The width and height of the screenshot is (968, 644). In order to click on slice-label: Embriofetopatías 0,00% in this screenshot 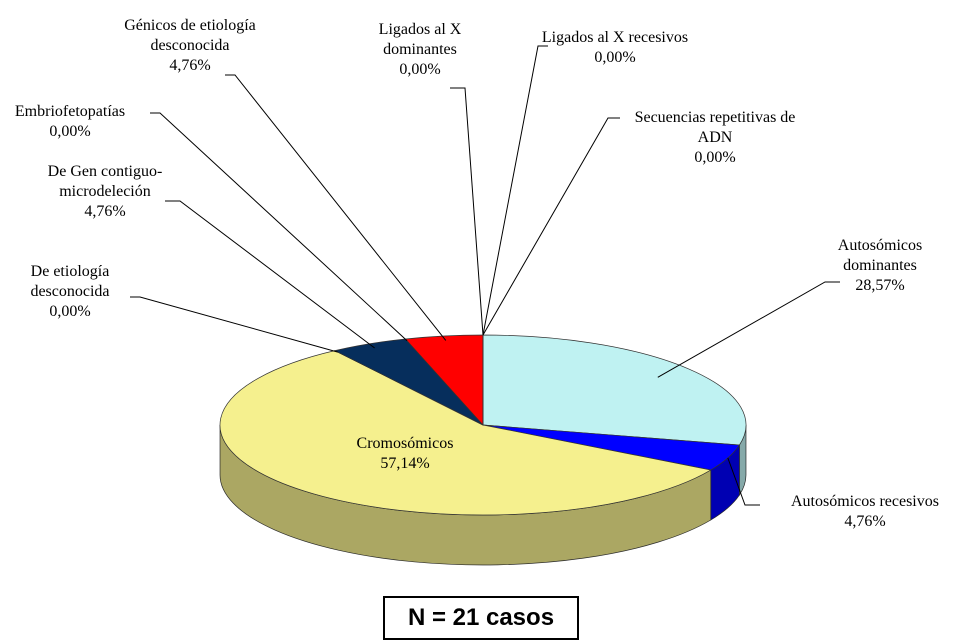, I will do `click(70, 122)`.